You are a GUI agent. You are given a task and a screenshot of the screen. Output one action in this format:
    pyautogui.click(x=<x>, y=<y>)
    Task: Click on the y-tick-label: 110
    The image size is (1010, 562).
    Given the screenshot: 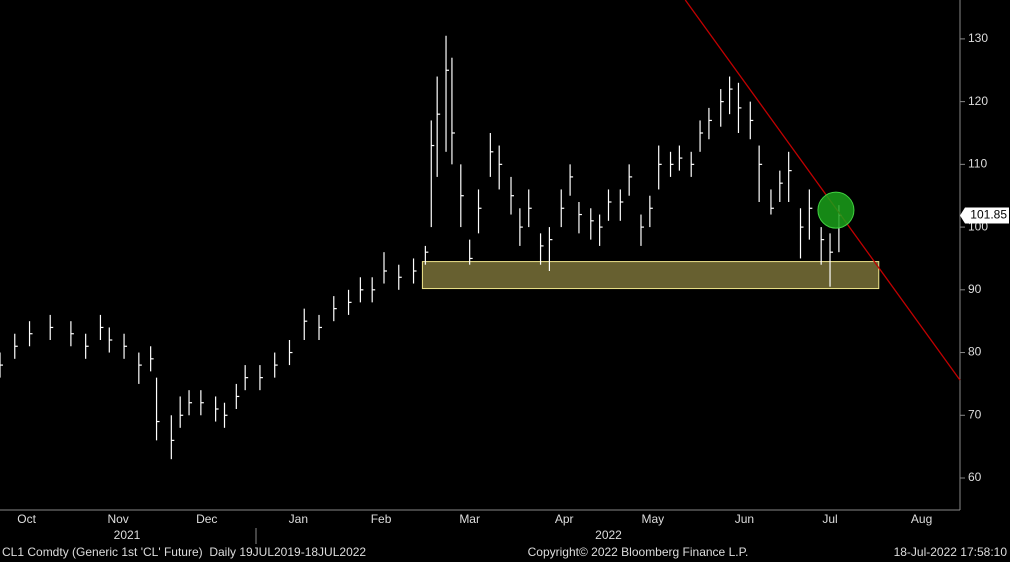 What is the action you would take?
    pyautogui.click(x=977, y=164)
    